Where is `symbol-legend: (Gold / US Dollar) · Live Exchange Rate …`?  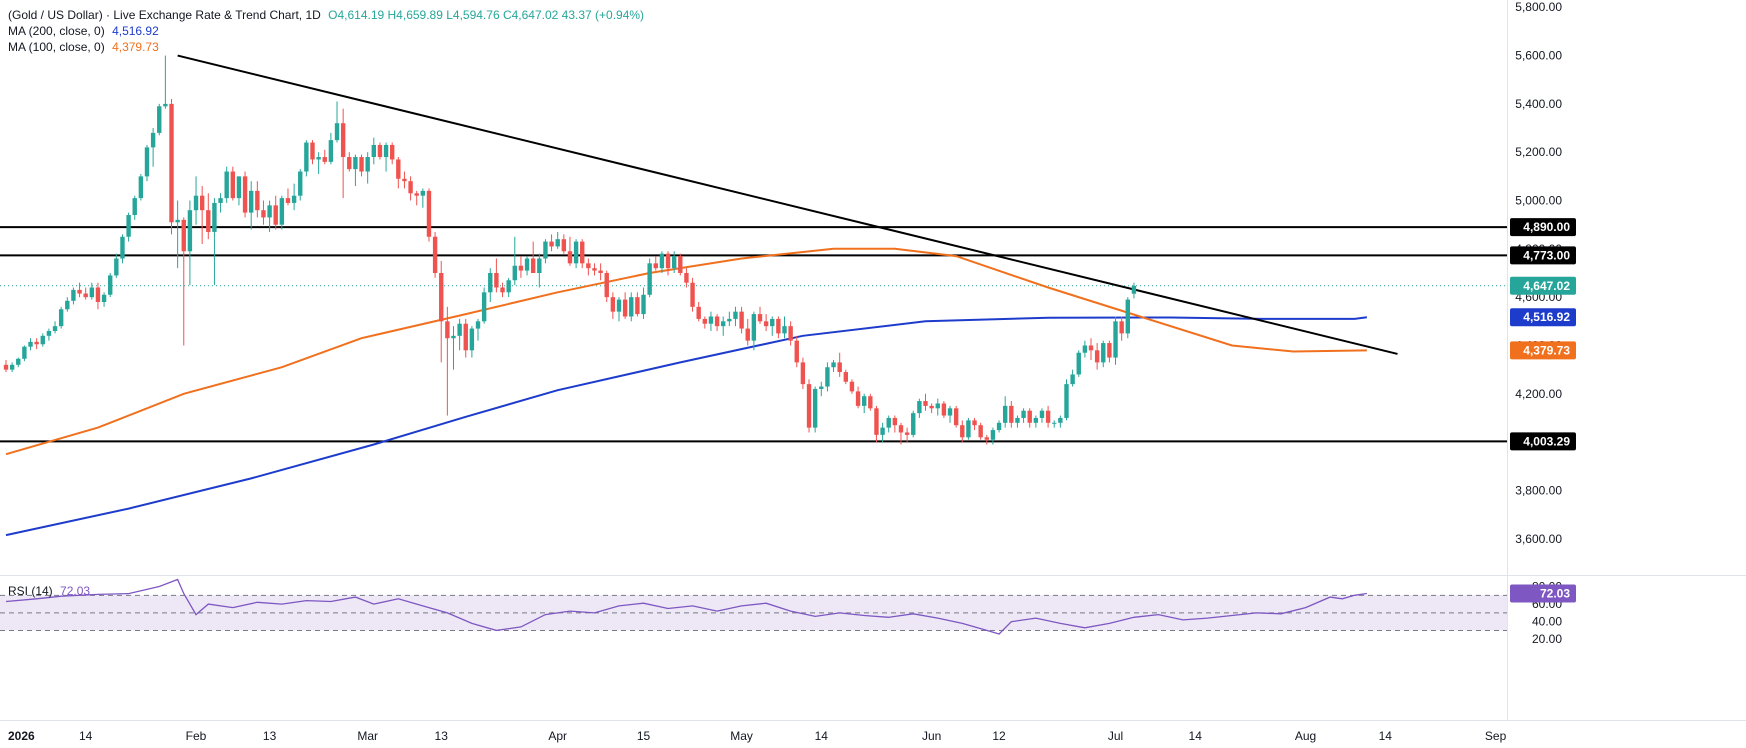 symbol-legend: (Gold / US Dollar) · Live Exchange Rate … is located at coordinates (326, 15).